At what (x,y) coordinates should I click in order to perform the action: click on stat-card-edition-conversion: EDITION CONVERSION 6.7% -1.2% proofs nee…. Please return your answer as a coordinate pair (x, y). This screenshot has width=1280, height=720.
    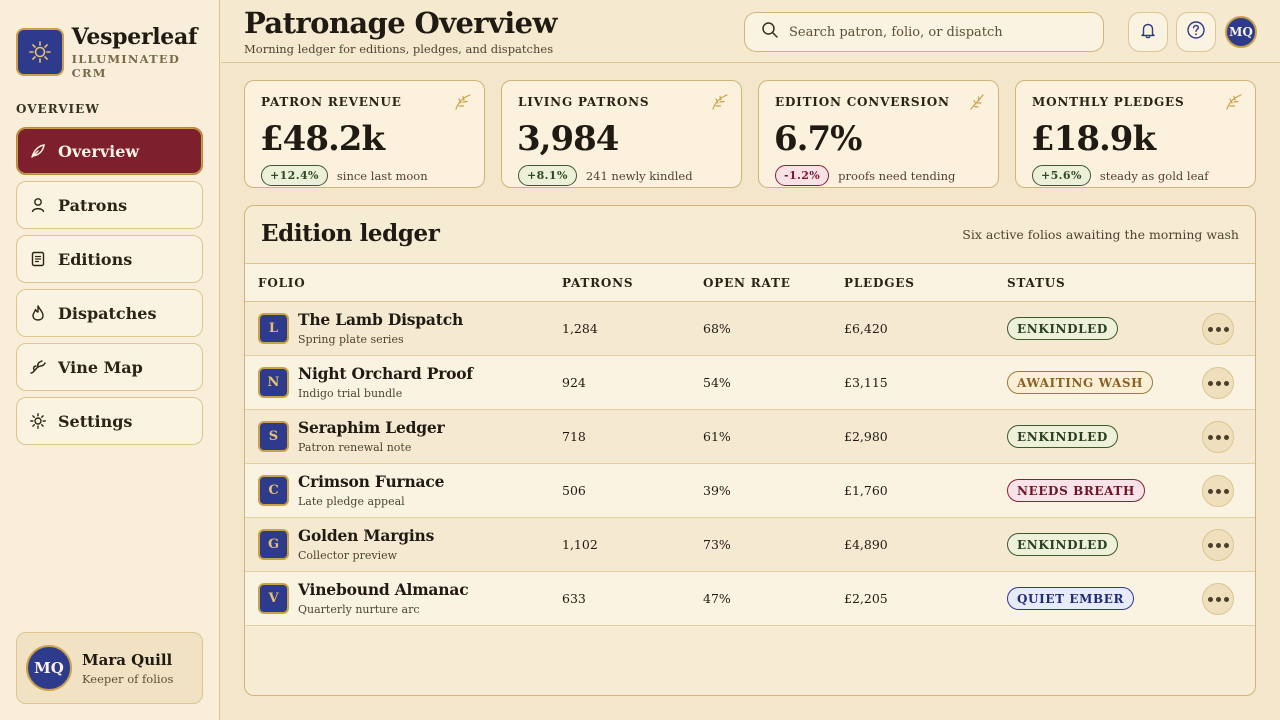
    Looking at the image, I should click on (878, 134).